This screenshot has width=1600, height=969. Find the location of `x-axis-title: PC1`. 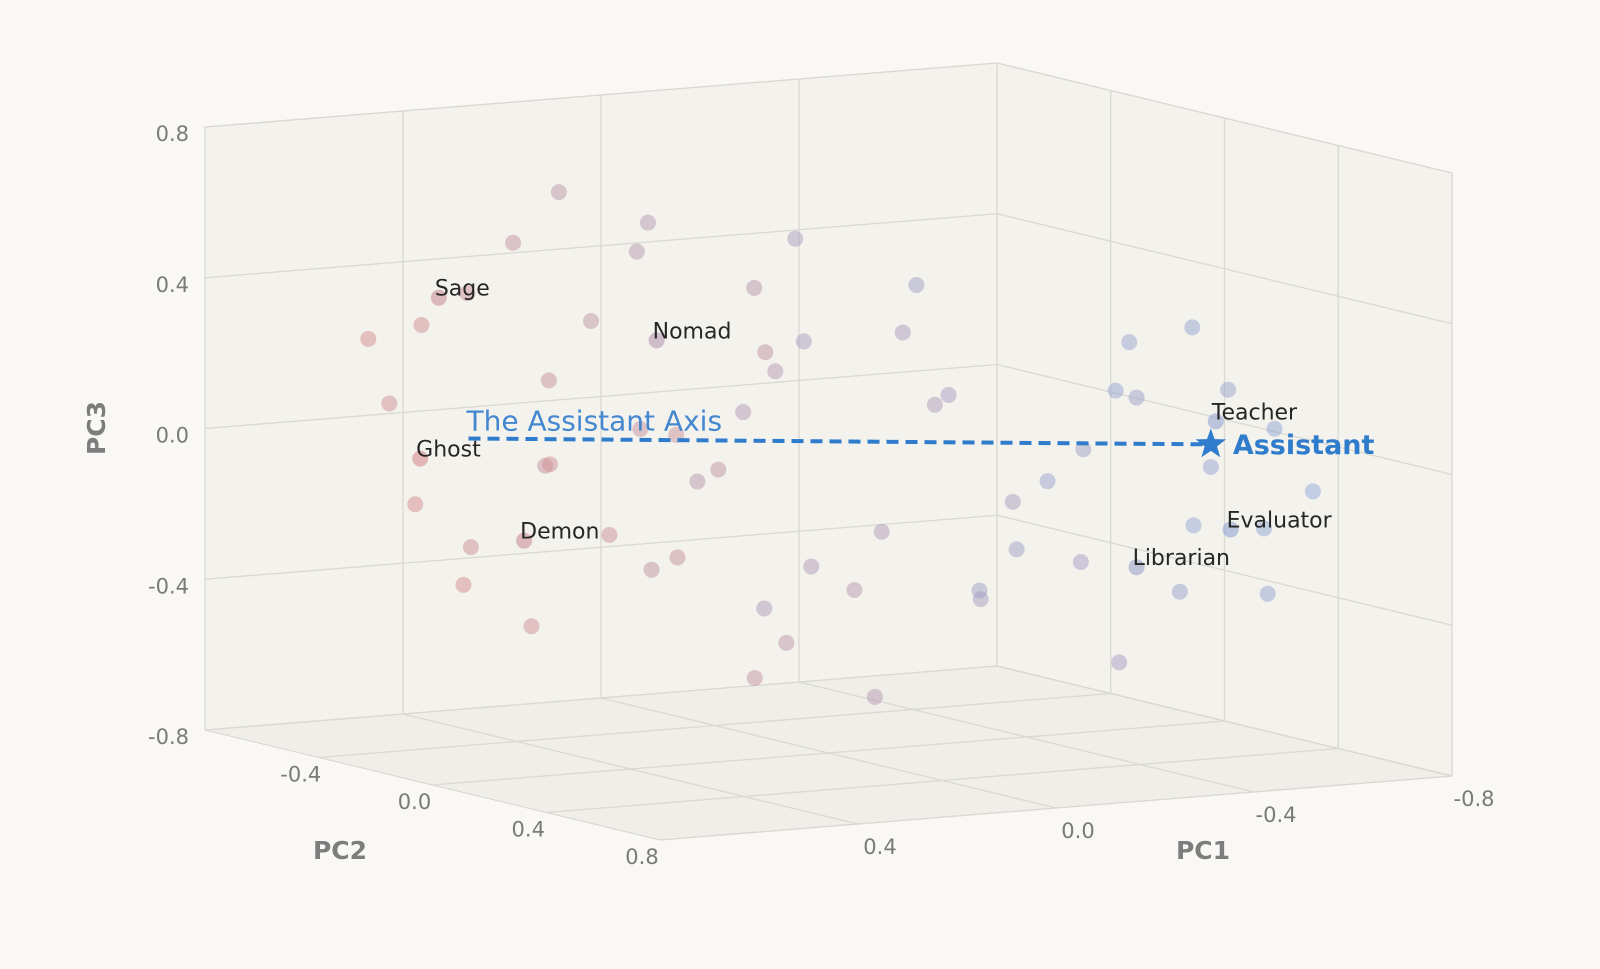

x-axis-title: PC1 is located at coordinates (1203, 850).